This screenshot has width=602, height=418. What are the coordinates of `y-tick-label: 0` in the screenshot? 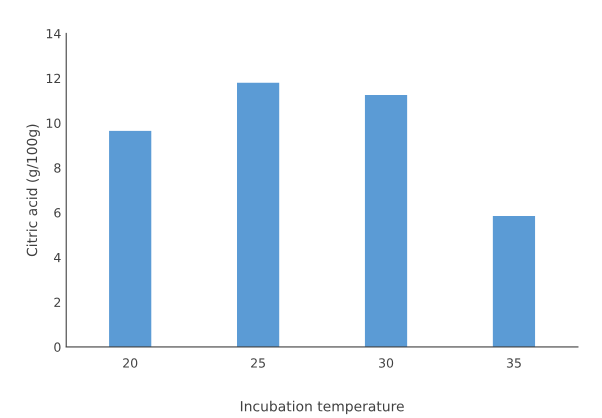 It's located at (57, 347).